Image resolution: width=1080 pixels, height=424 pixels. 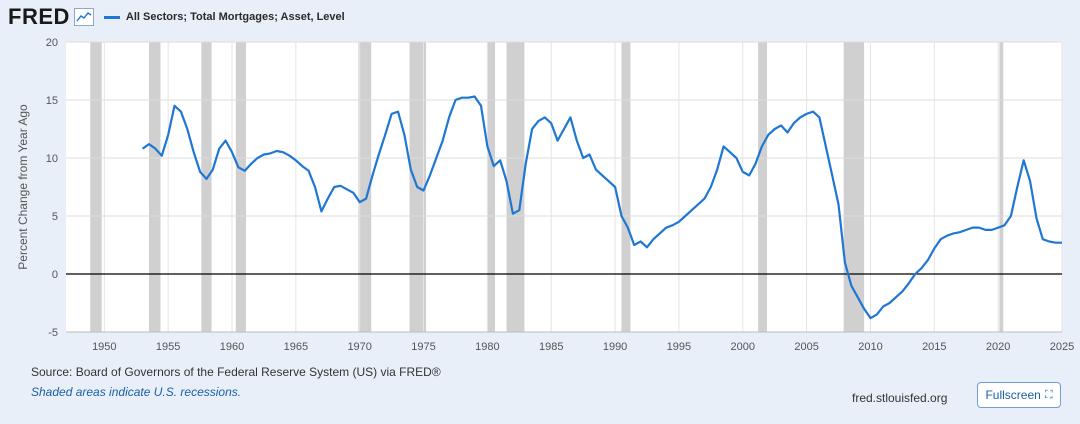 What do you see at coordinates (23, 187) in the screenshot?
I see `y-axis-label: Percent Change from Year Ago` at bounding box center [23, 187].